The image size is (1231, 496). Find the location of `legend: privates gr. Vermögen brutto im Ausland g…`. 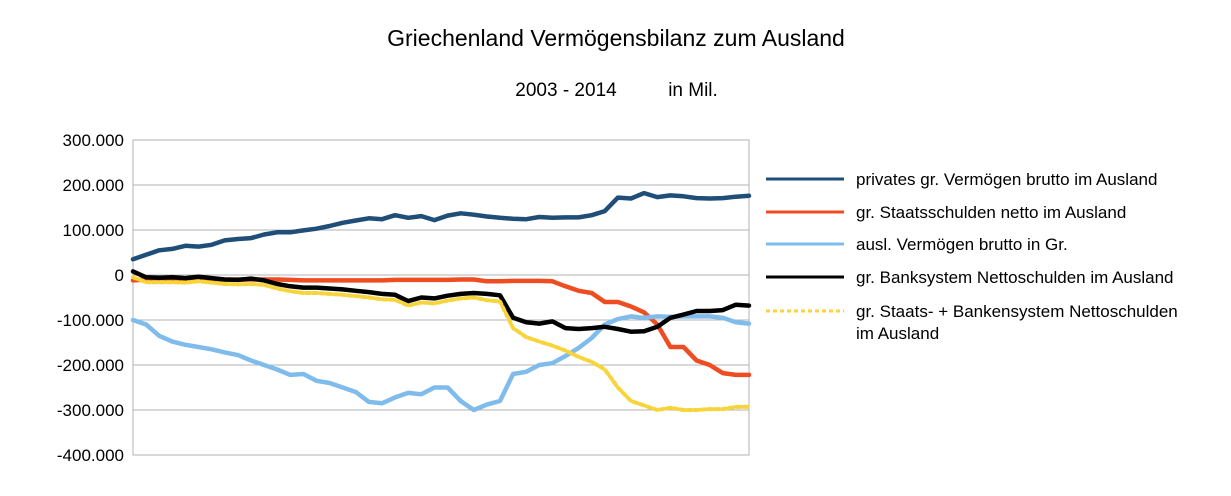

legend: privates gr. Vermögen brutto im Ausland g… is located at coordinates (972, 256).